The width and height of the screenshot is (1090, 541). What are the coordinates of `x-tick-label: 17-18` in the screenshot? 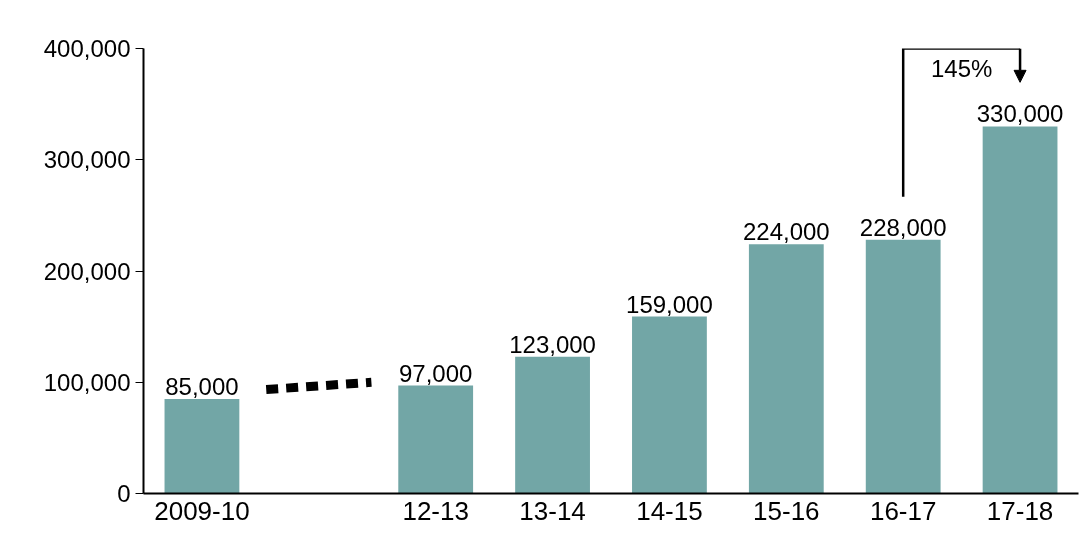 It's located at (1020, 510).